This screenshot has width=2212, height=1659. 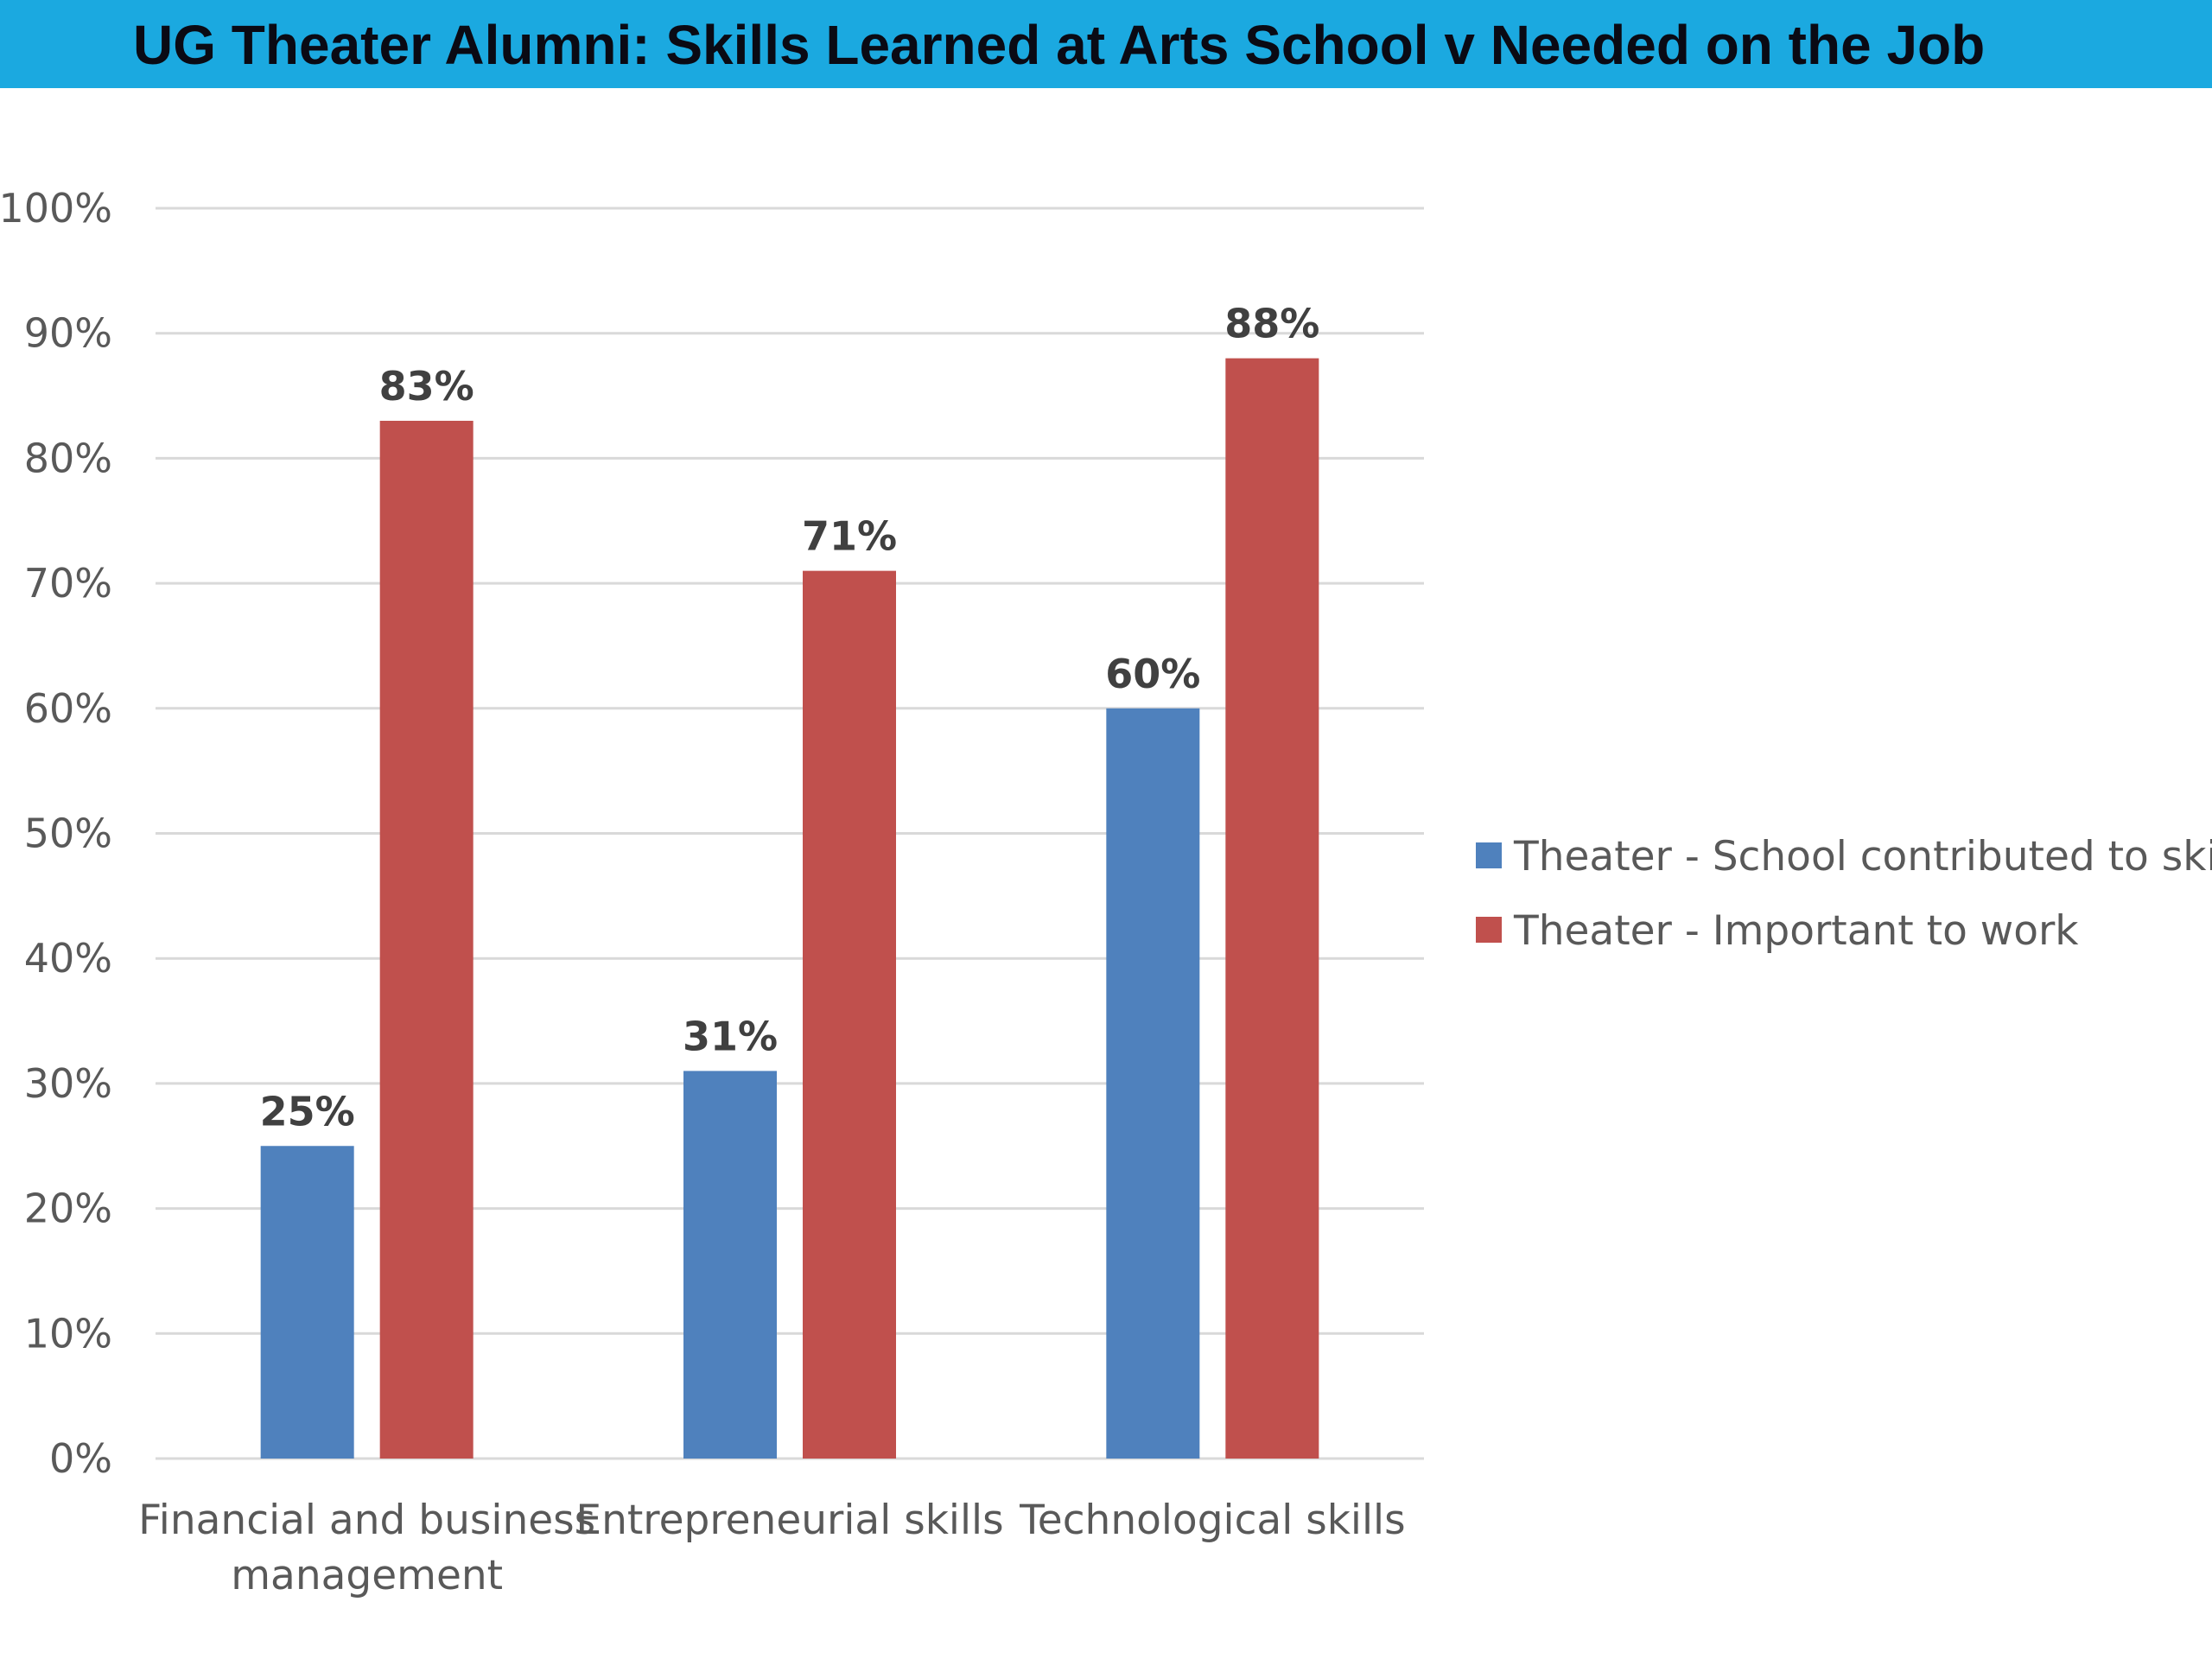 What do you see at coordinates (1796, 931) in the screenshot?
I see `legend-label: Theater - Important to work` at bounding box center [1796, 931].